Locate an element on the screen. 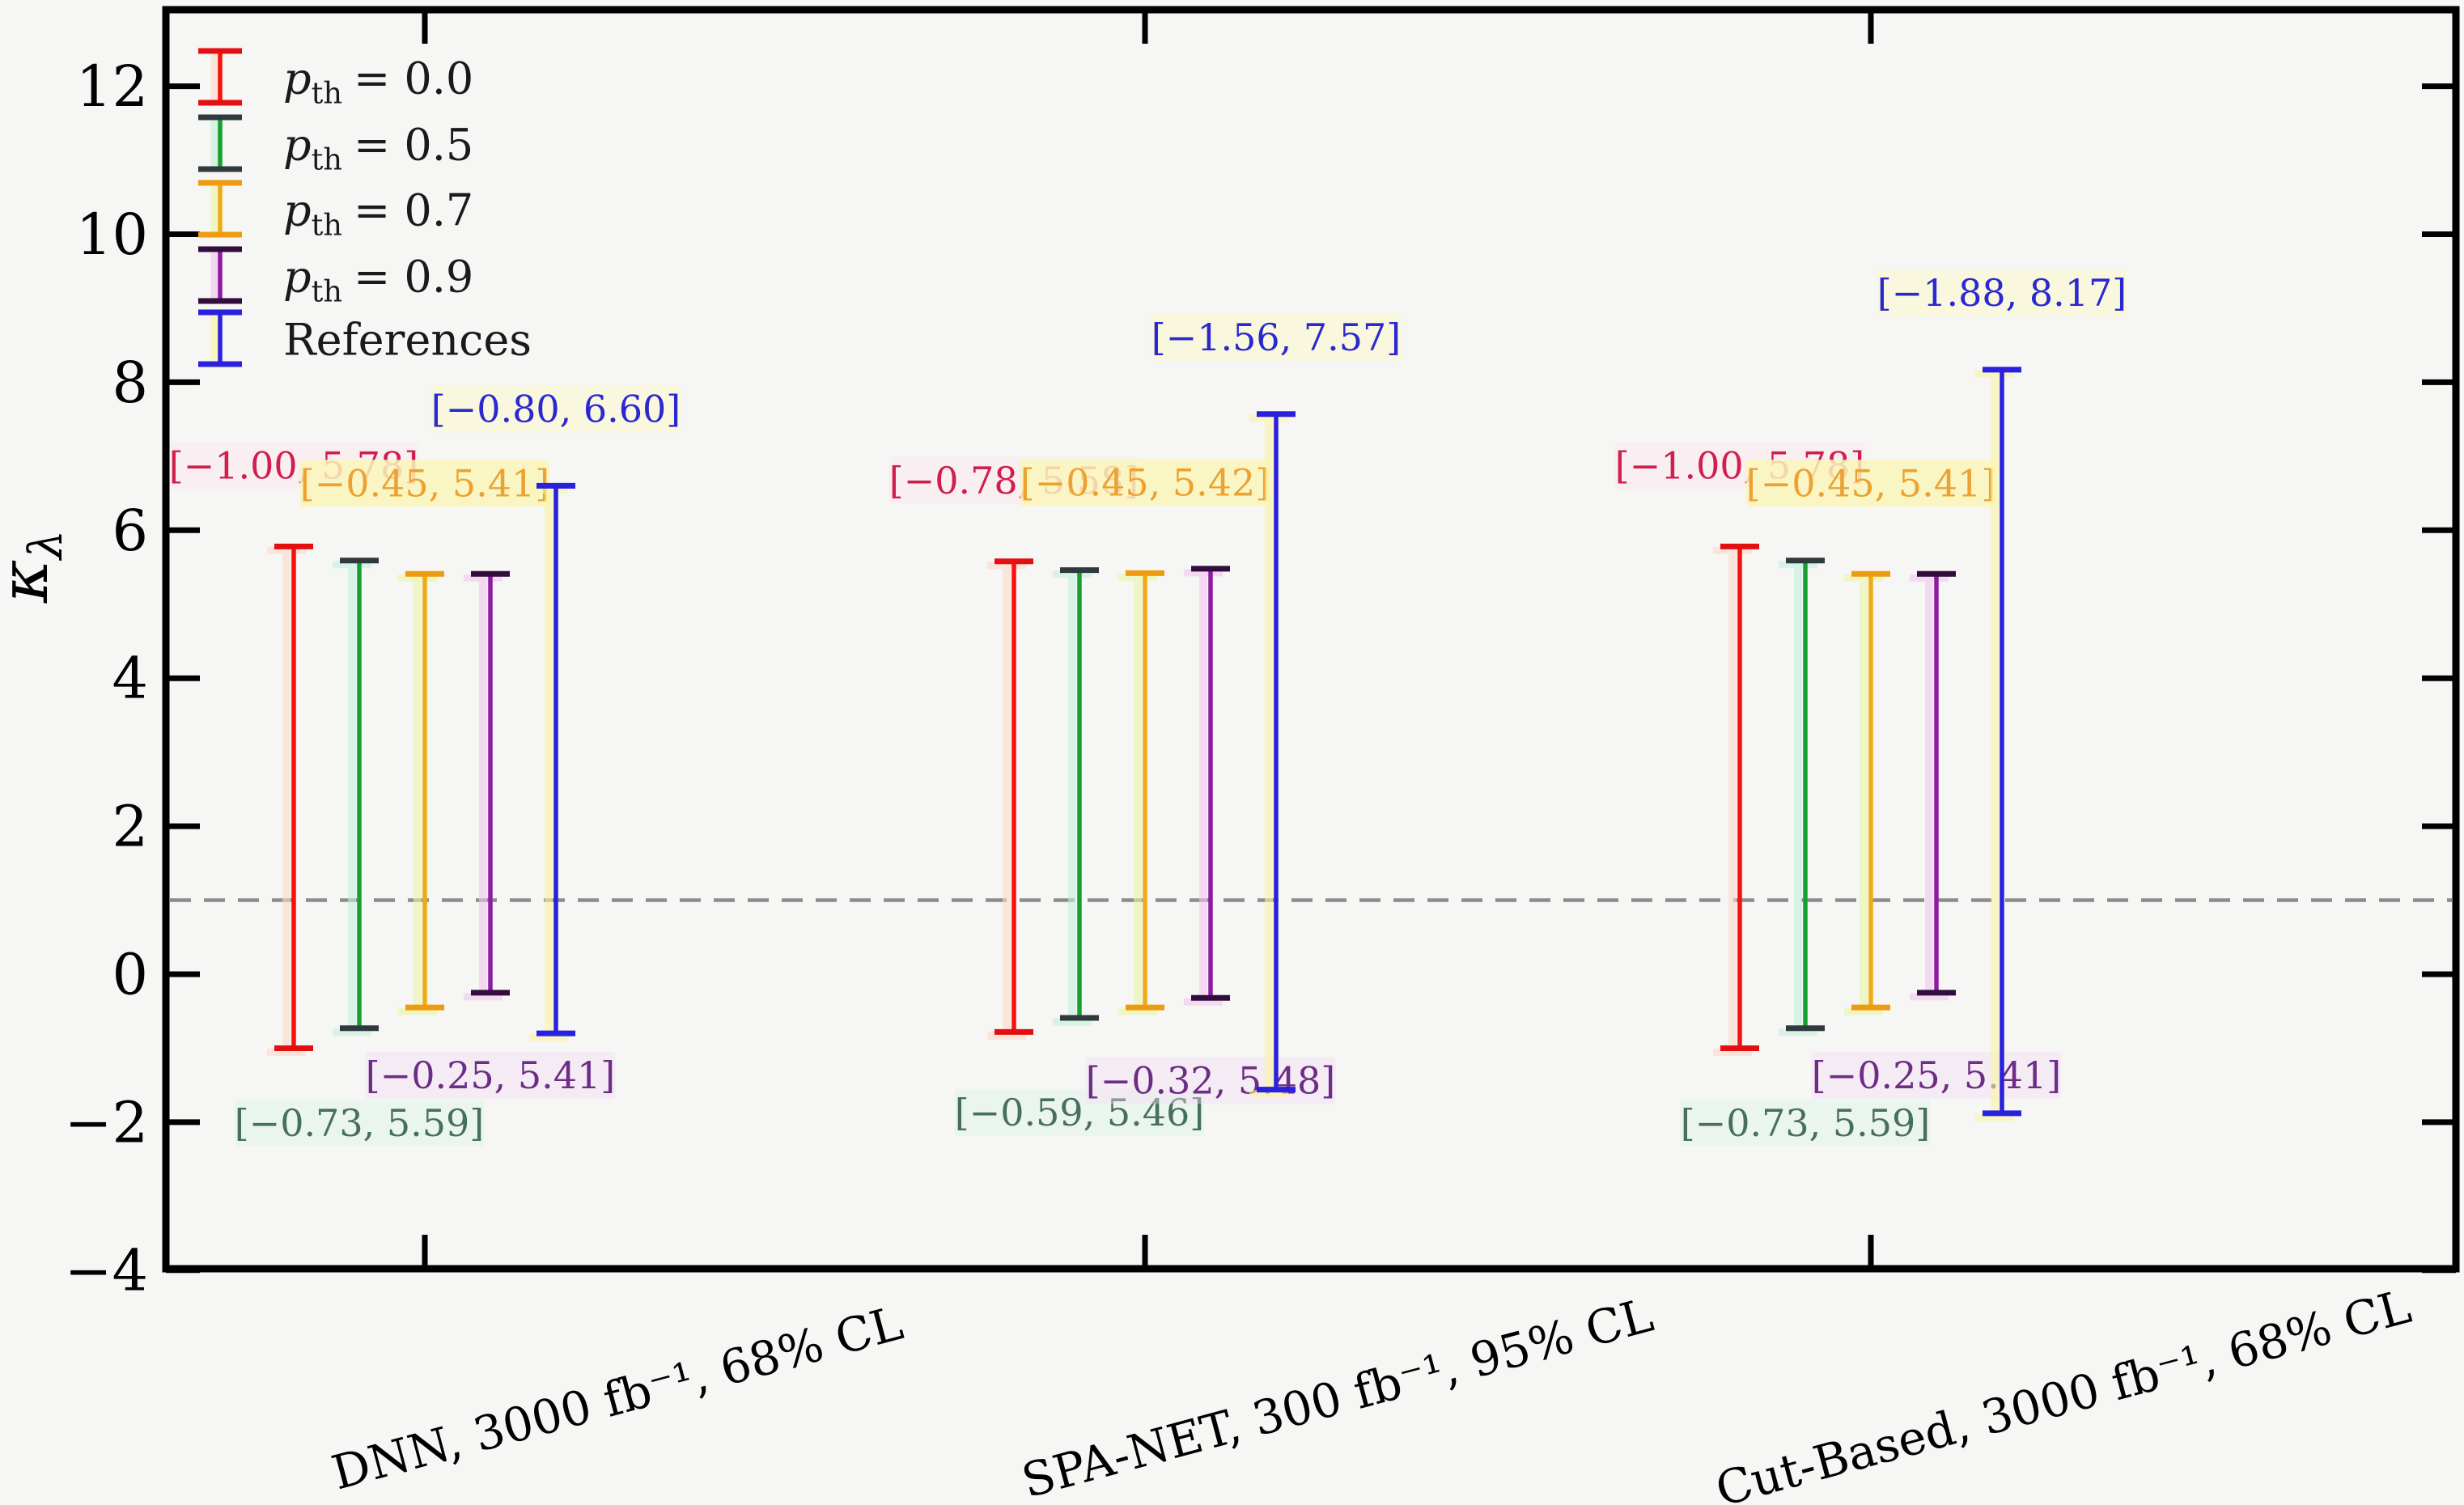 This screenshot has width=2464, height=1505. interval-annotation: [−1.56, 7.57] is located at coordinates (1276, 337).